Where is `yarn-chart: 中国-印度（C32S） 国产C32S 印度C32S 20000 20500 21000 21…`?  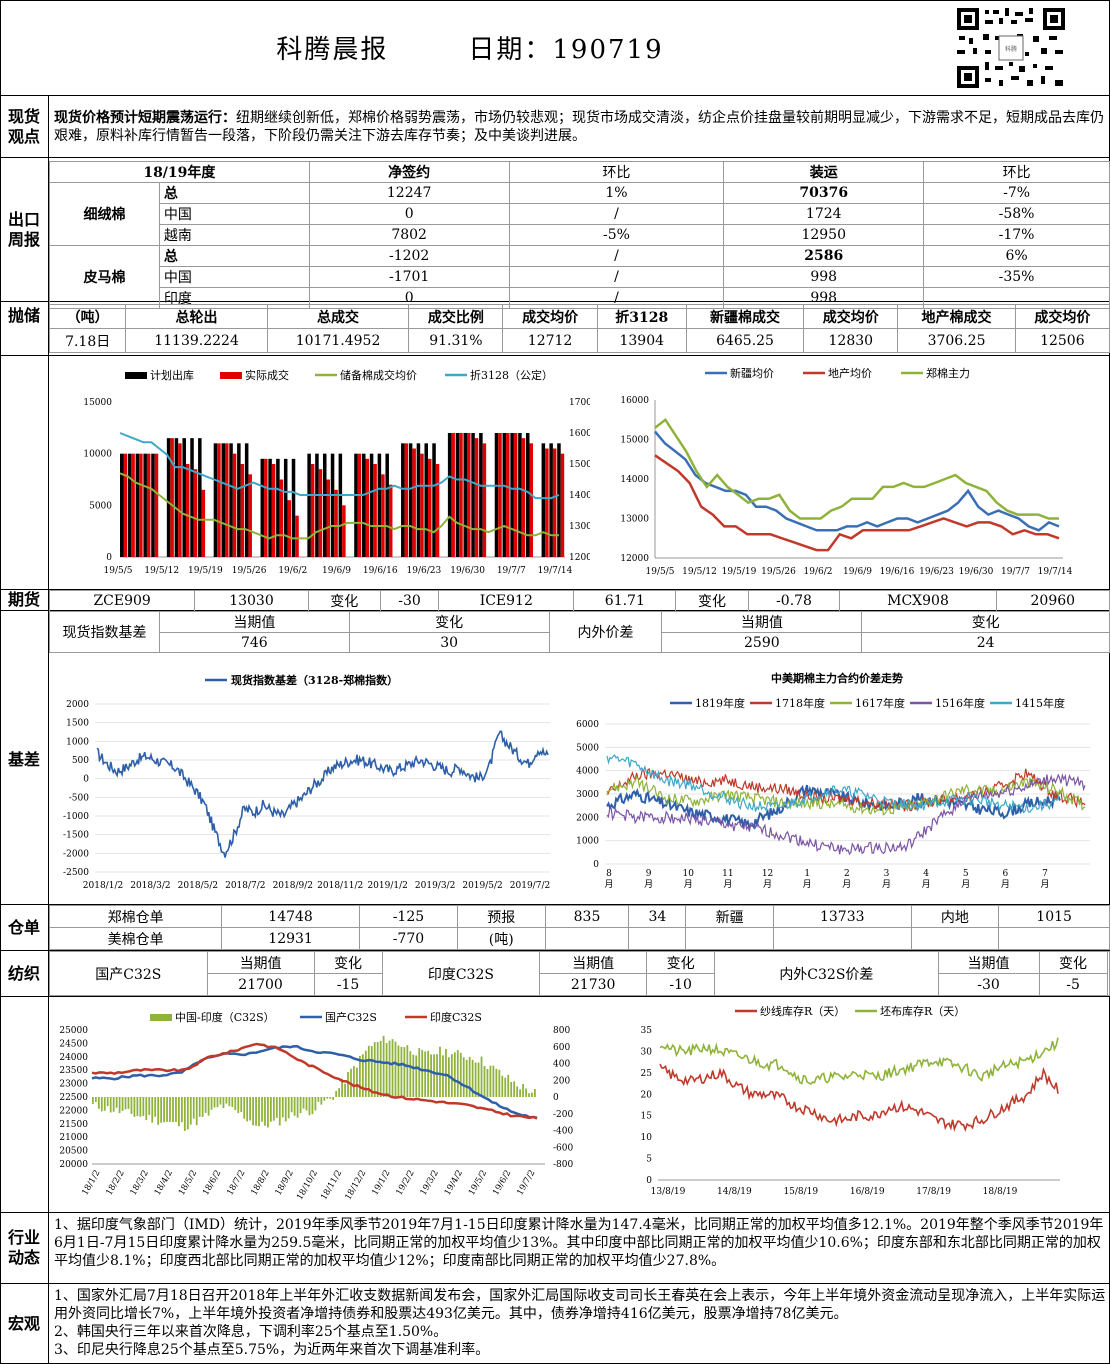
yarn-chart: 中国-印度（C32S） 国产C32S 印度C32S 20000 20500 21000 21… is located at coordinates (320, 1105).